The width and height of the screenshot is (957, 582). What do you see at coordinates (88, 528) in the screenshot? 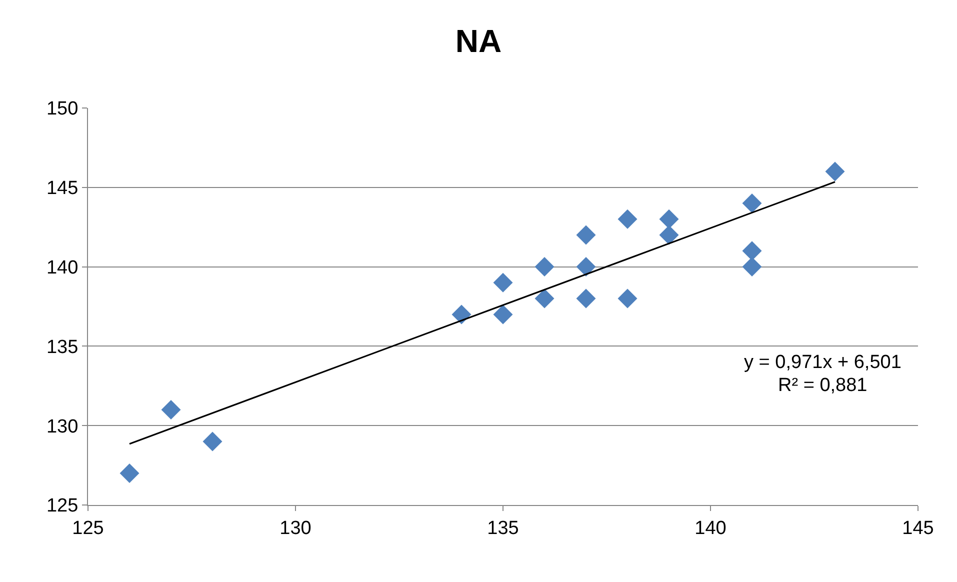
I see `x-tick-label: 125` at bounding box center [88, 528].